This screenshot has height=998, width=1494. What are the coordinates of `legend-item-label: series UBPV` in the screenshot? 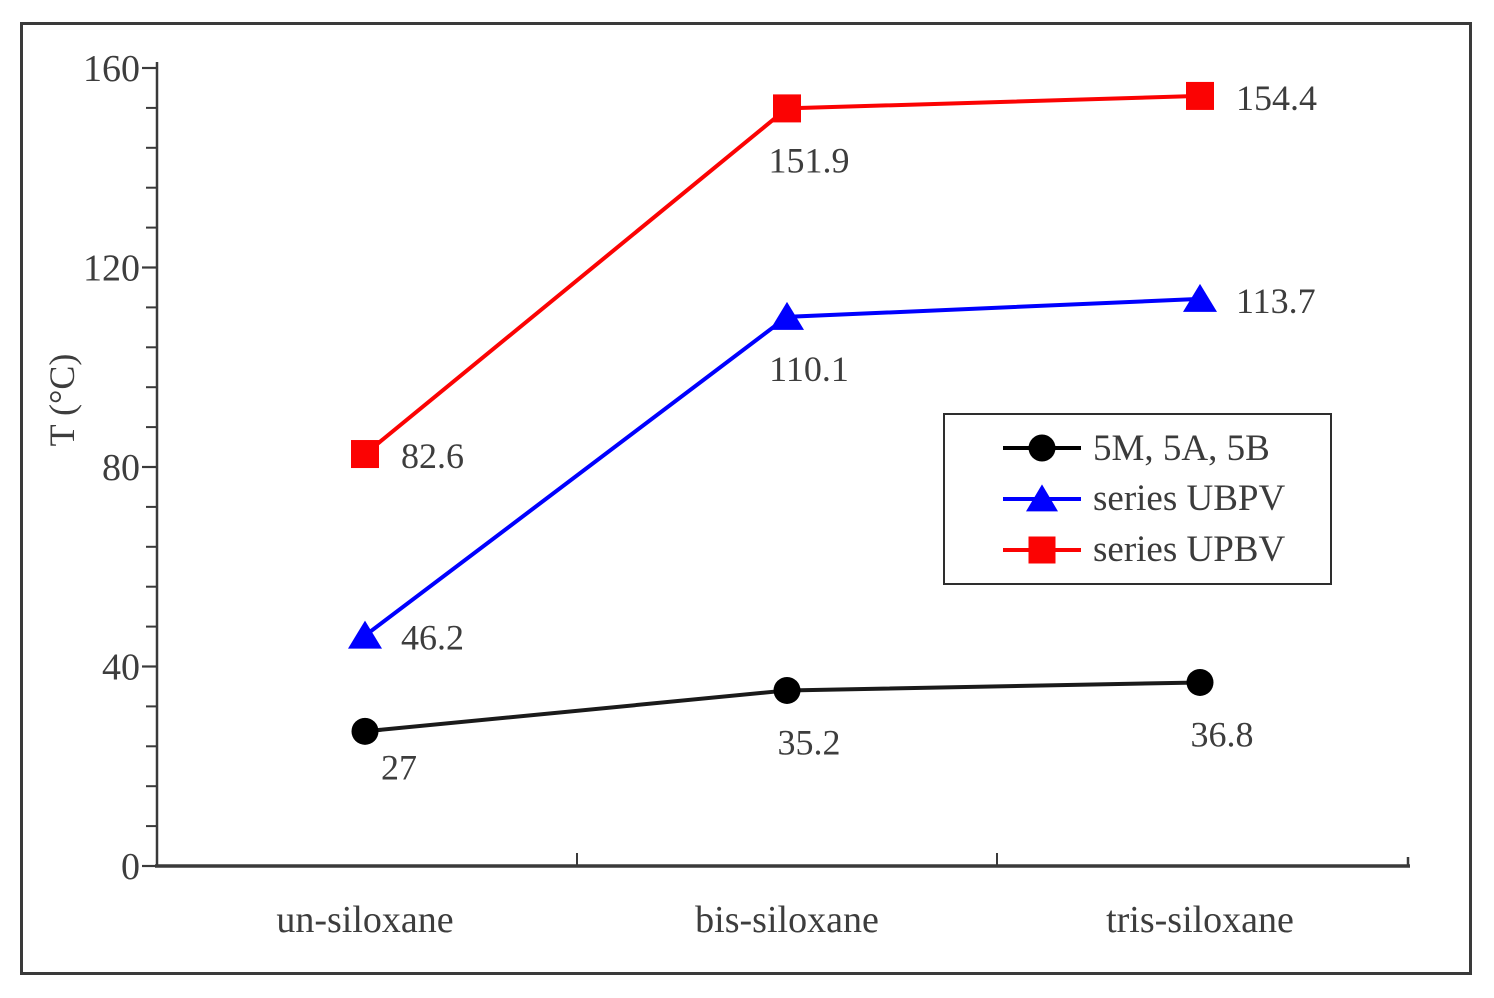 It's located at (1189, 499).